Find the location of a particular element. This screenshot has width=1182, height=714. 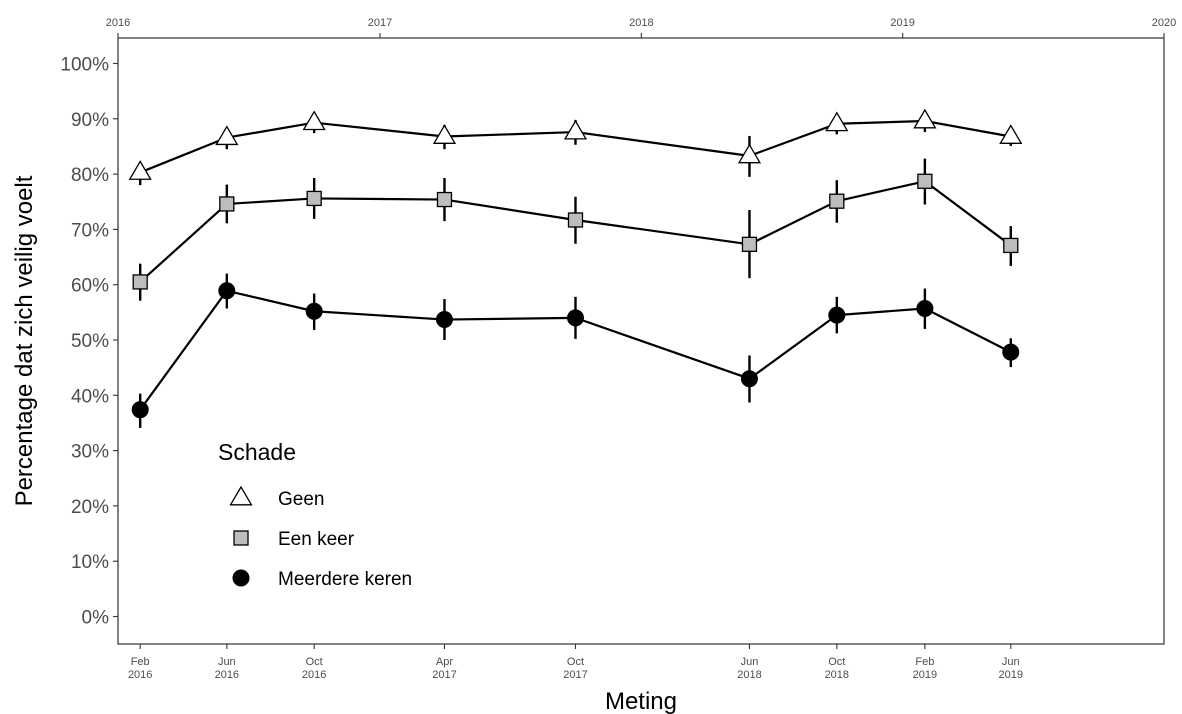

y-axis-tick-label: 100% is located at coordinates (84, 65).